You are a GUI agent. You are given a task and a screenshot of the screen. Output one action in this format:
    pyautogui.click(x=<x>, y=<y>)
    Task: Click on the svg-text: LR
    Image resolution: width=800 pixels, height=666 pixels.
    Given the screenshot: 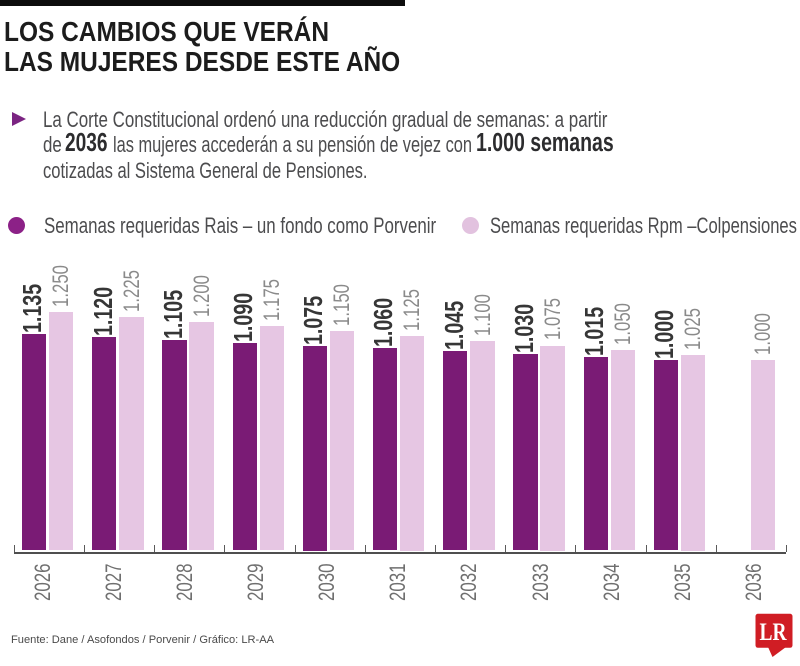 What is the action you would take?
    pyautogui.click(x=774, y=632)
    